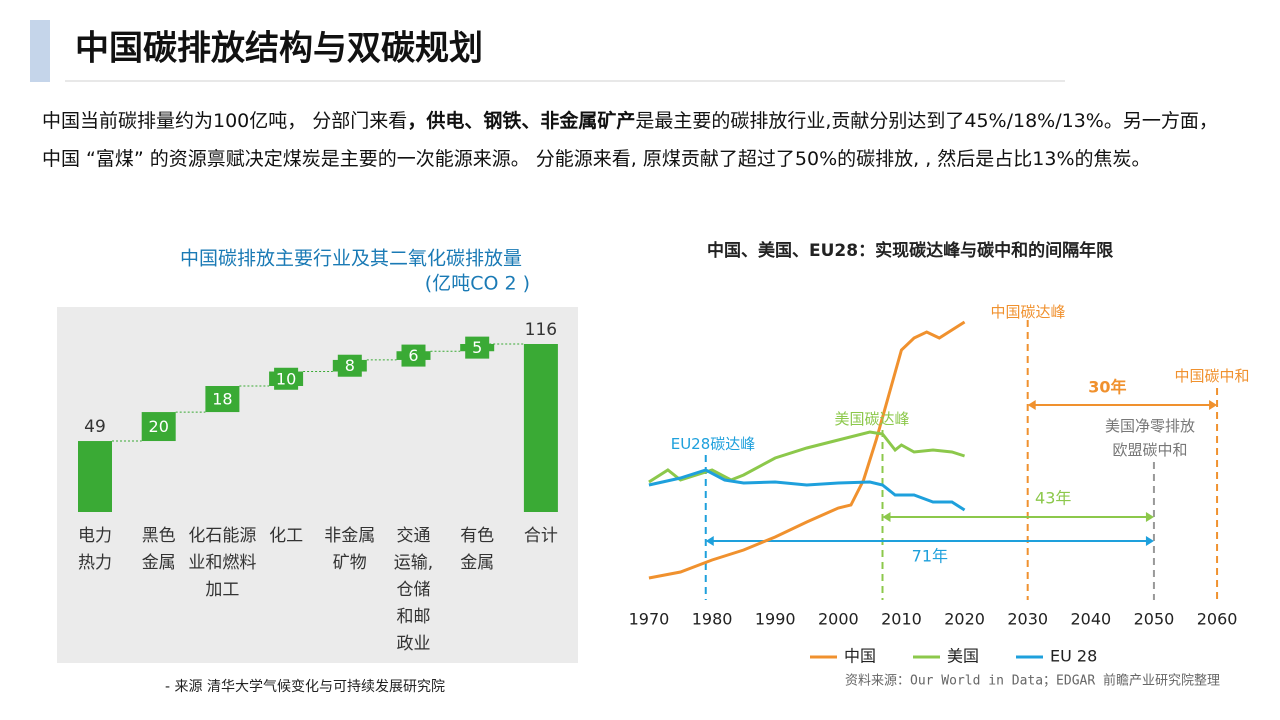  What do you see at coordinates (713, 444) in the screenshot?
I see `annotation: EU28碳达峰` at bounding box center [713, 444].